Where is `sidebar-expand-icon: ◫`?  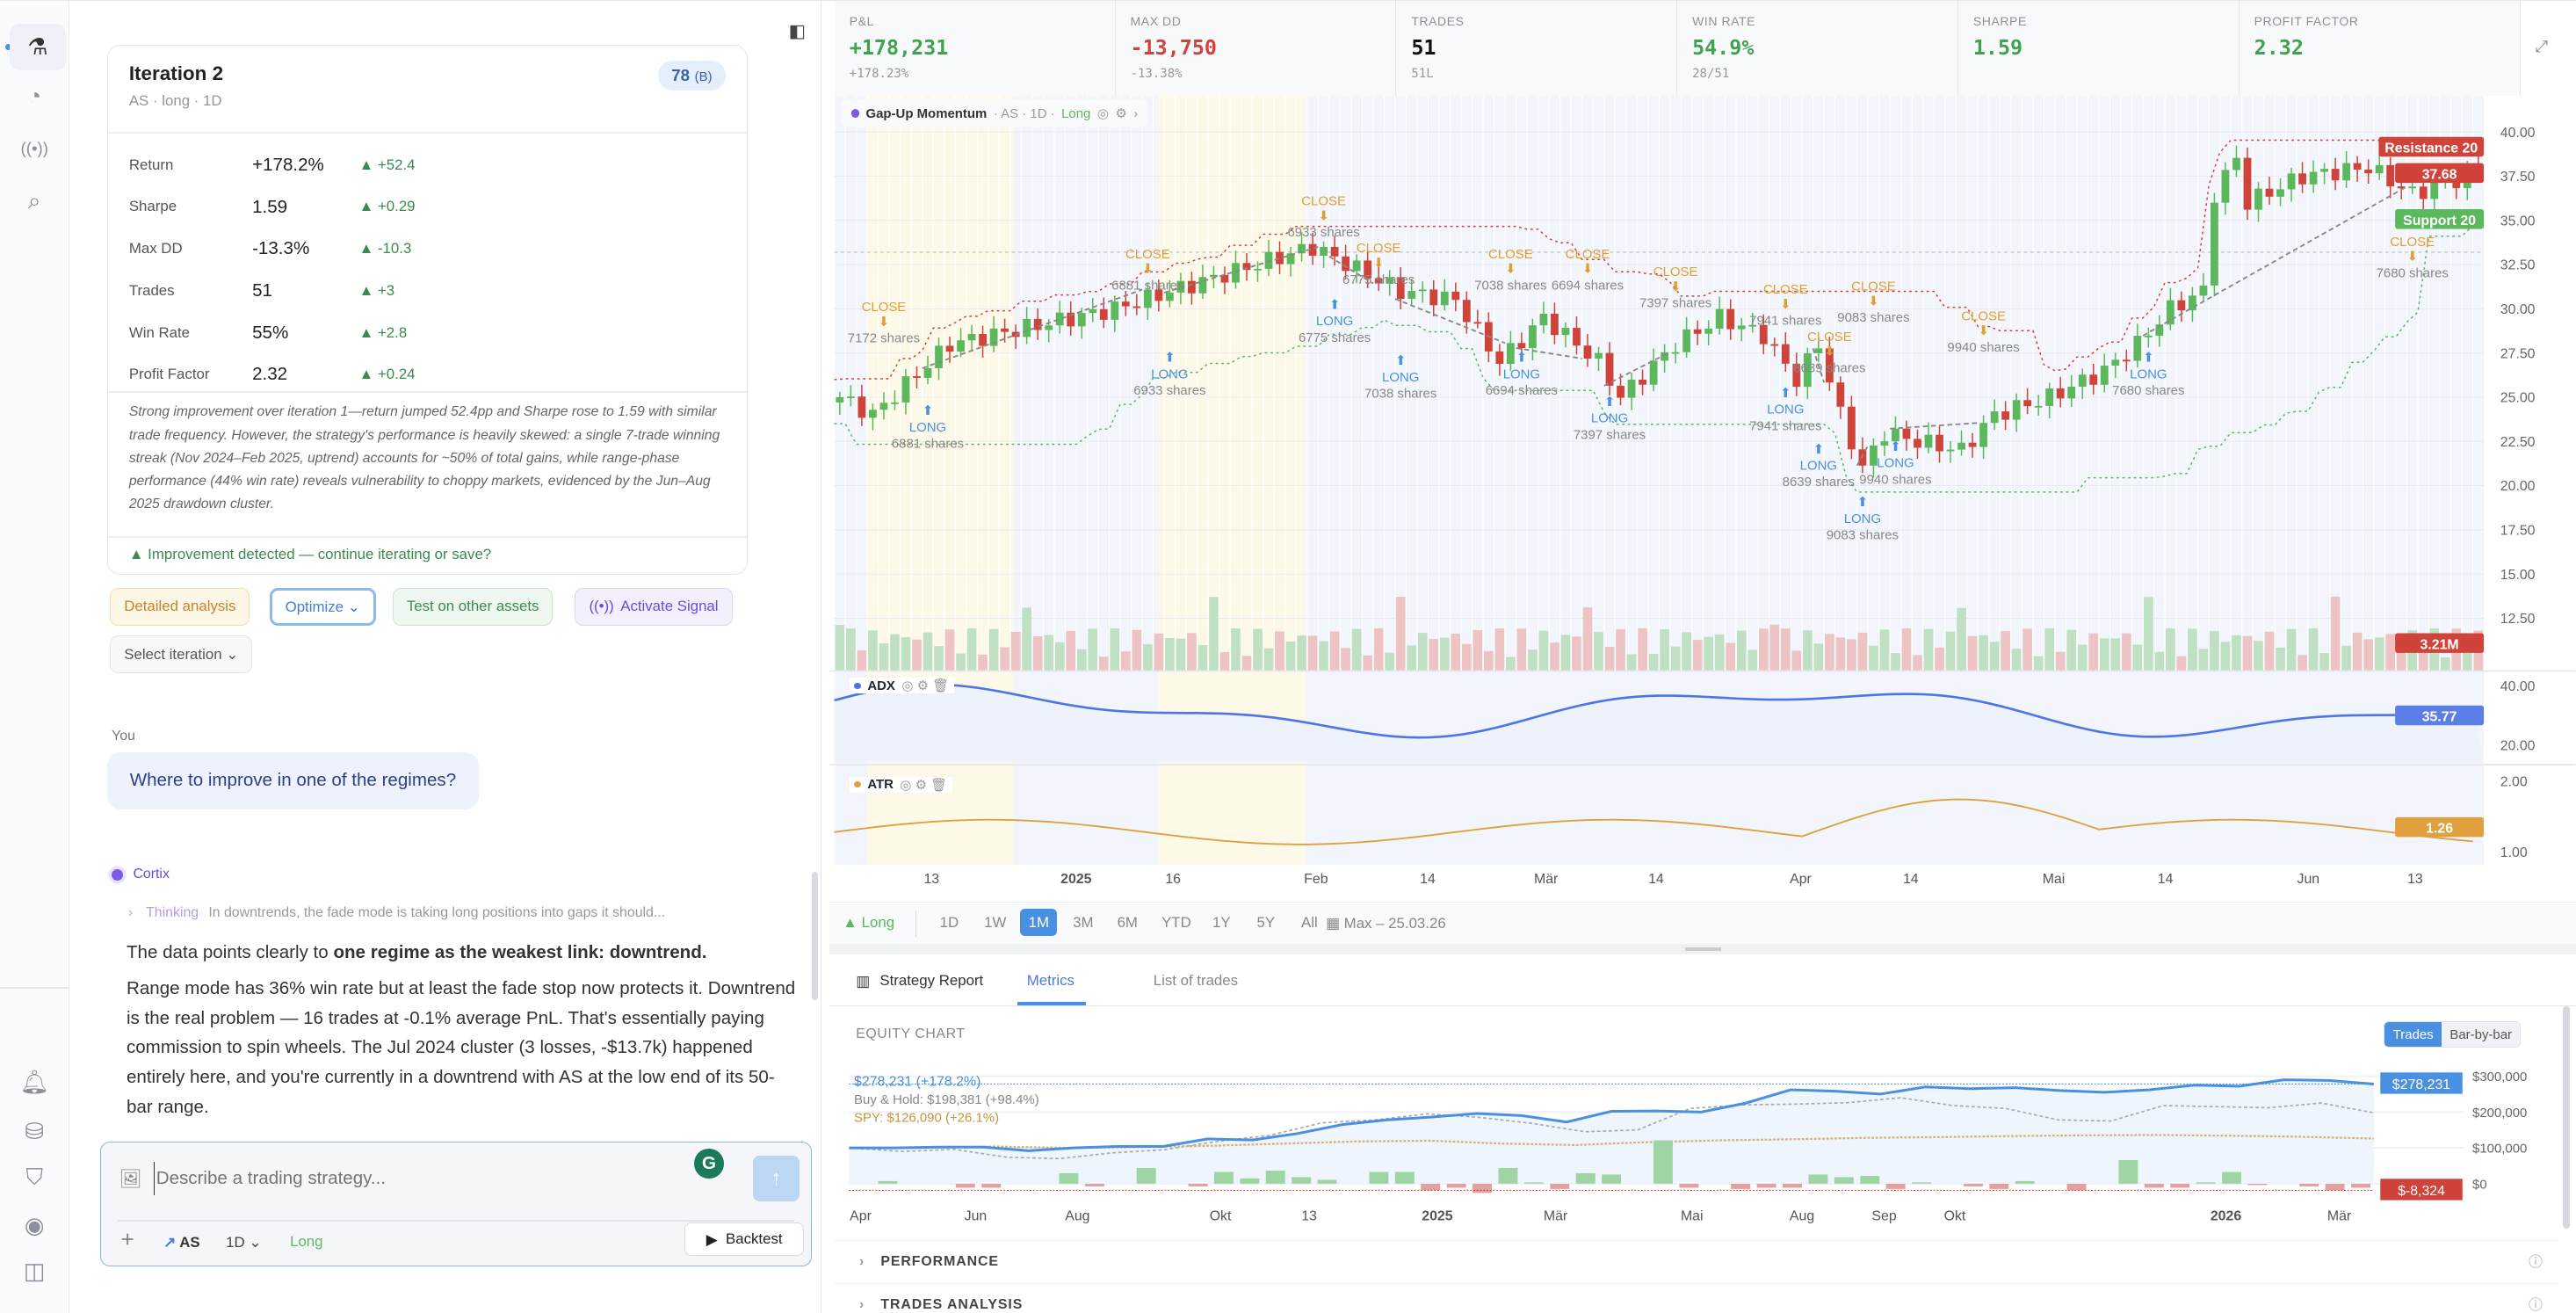
sidebar-expand-icon: ◫ is located at coordinates (34, 1271).